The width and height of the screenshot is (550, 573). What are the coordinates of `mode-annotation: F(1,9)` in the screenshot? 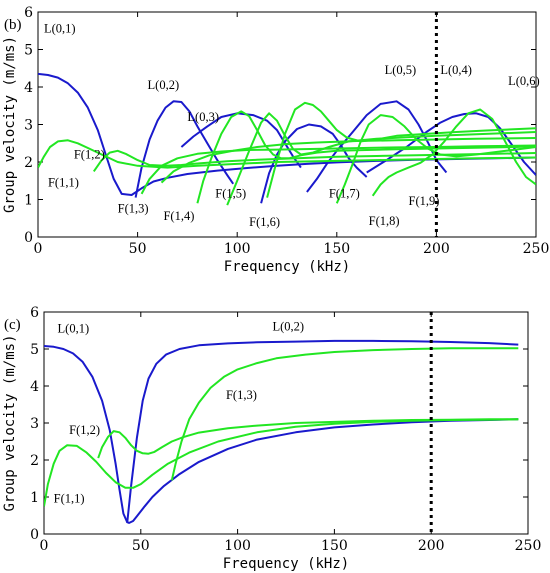 It's located at (424, 201).